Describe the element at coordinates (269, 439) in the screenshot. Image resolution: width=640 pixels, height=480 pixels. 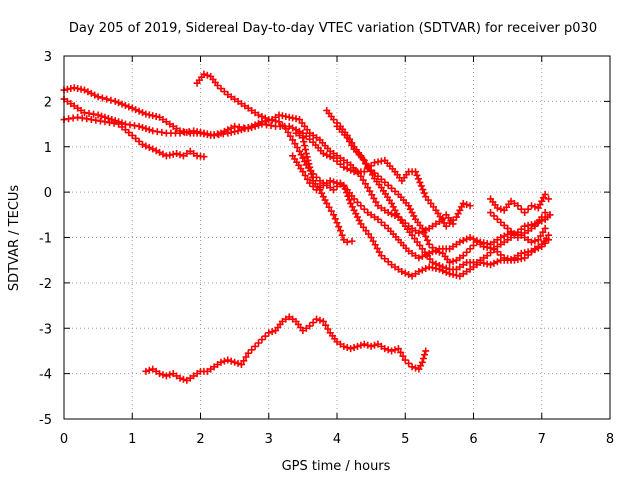
I see `x-tick-label: 3` at that location.